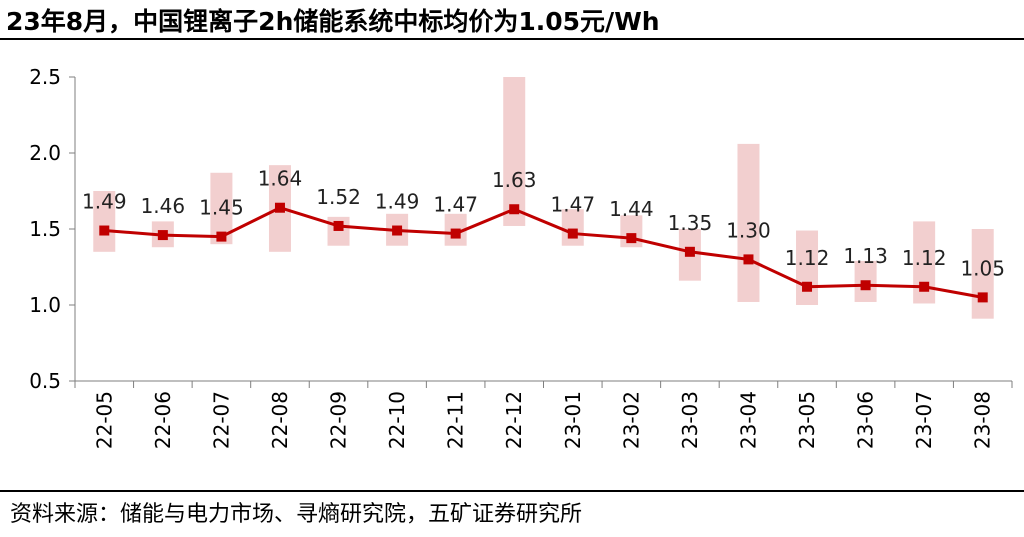 This screenshot has width=1024, height=537. Describe the element at coordinates (514, 420) in the screenshot. I see `x-tick-label: 22-12` at that location.